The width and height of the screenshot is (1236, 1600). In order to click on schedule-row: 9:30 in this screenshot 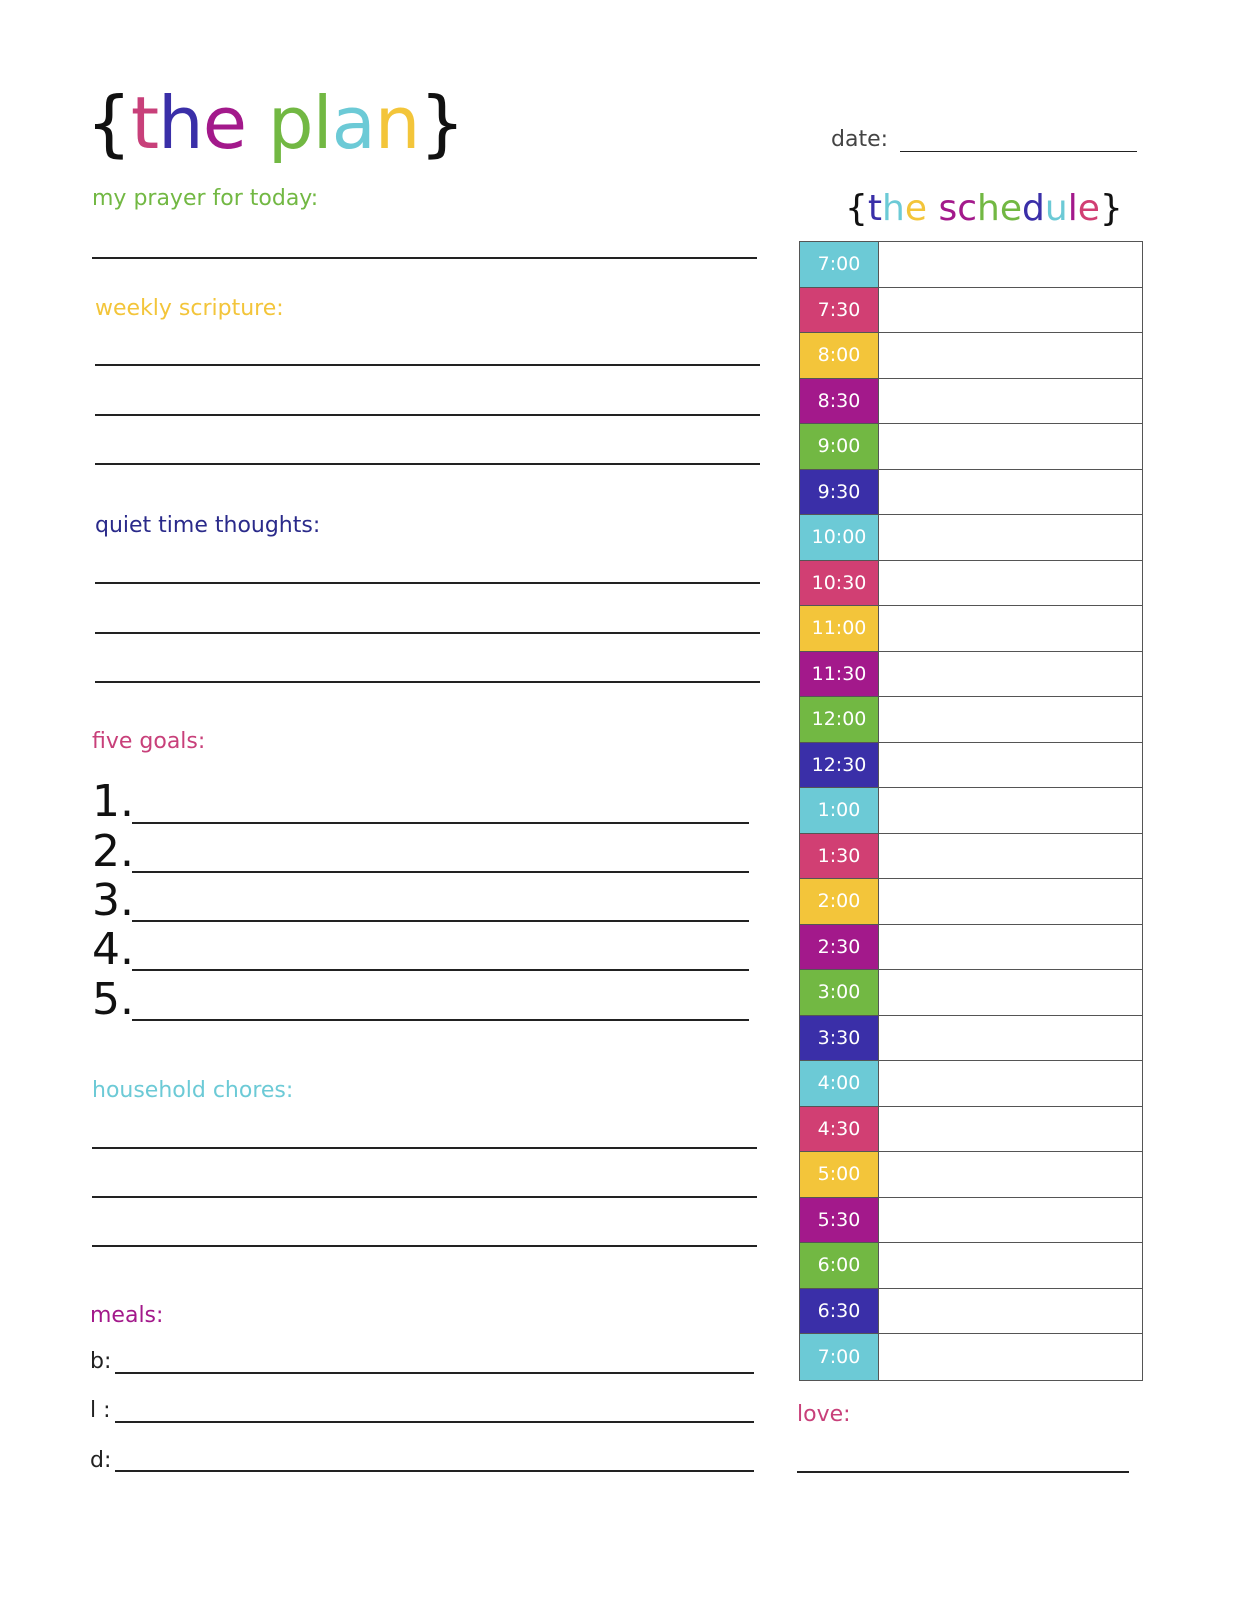, I will do `click(971, 492)`.